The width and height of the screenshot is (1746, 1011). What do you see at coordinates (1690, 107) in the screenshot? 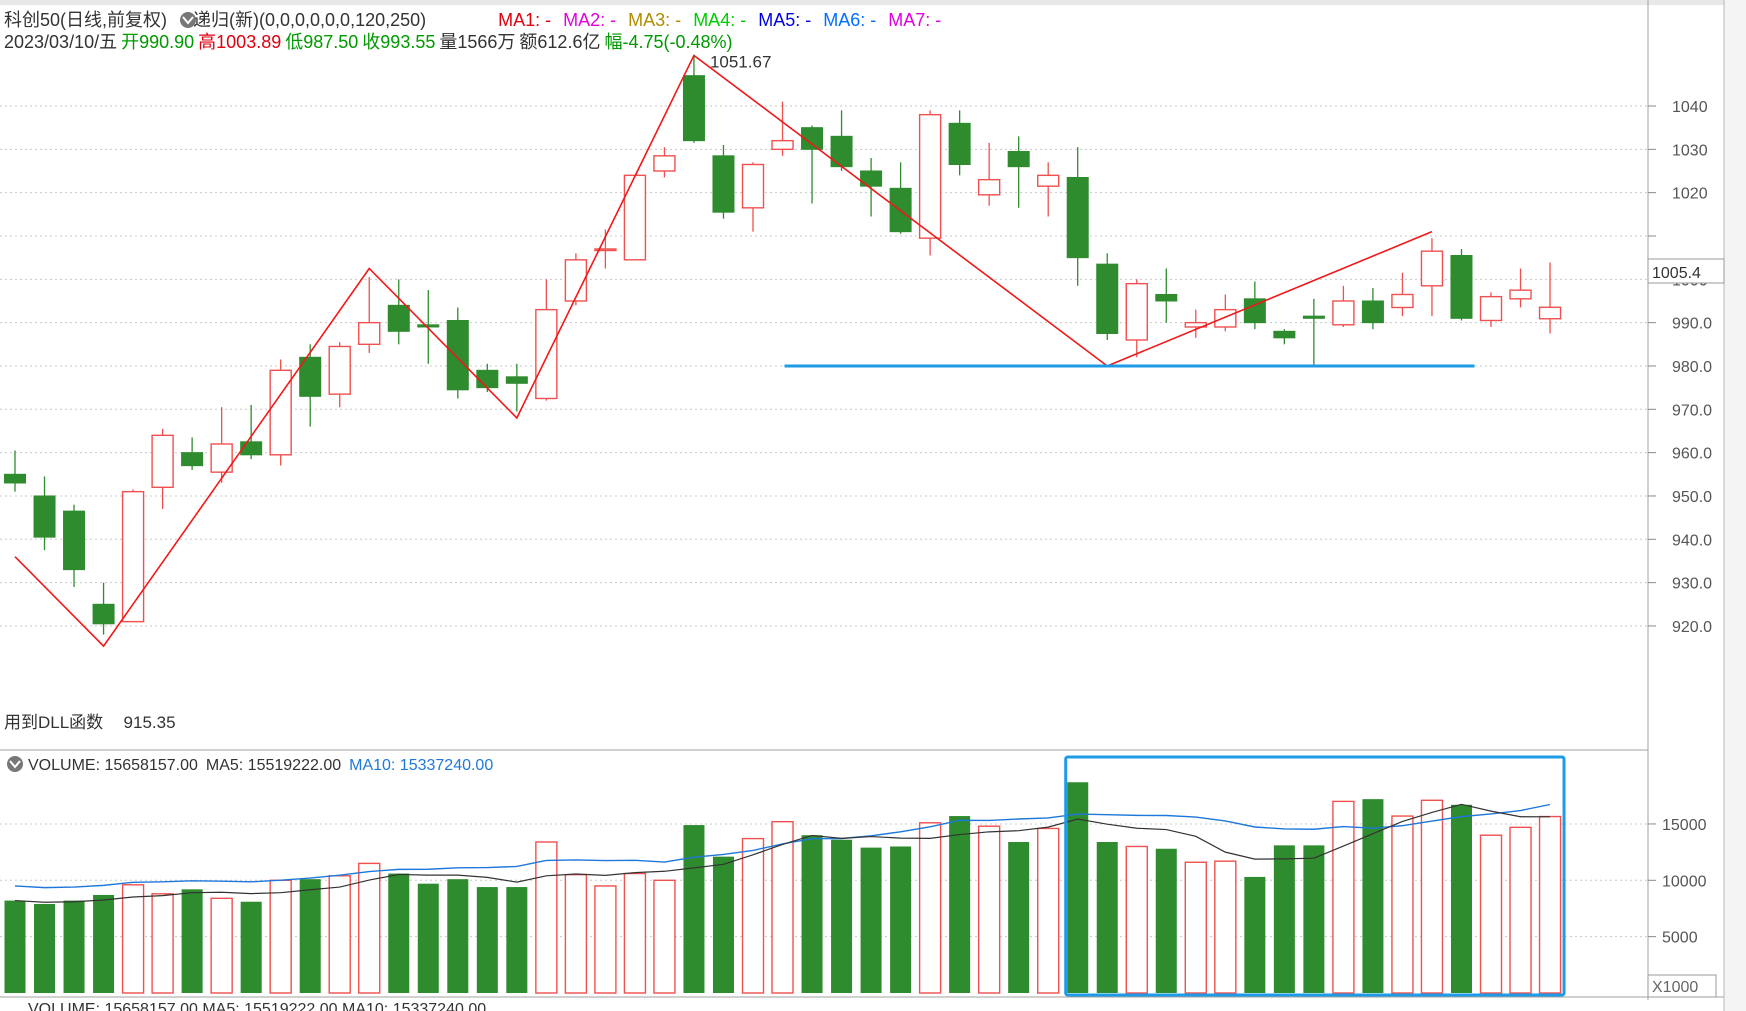
I see `price-tick-label: 1040` at bounding box center [1690, 107].